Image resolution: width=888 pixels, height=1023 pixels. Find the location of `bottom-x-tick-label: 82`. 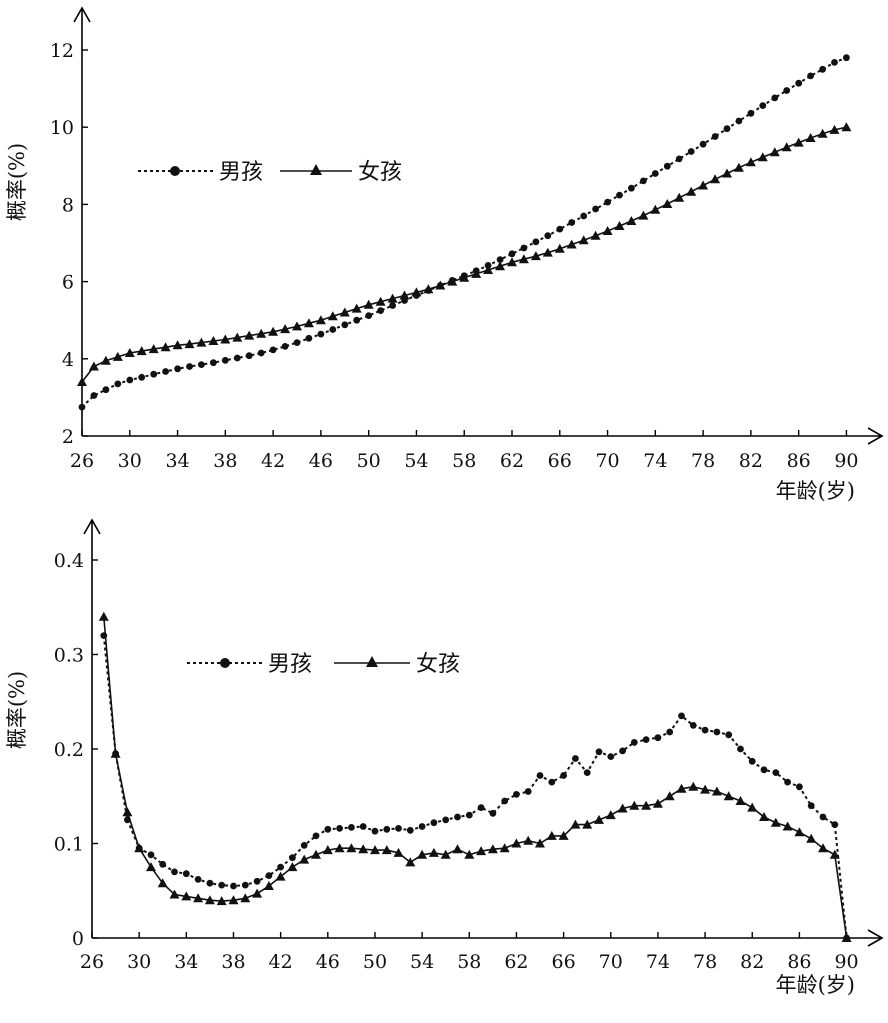

bottom-x-tick-label: 82 is located at coordinates (752, 962).